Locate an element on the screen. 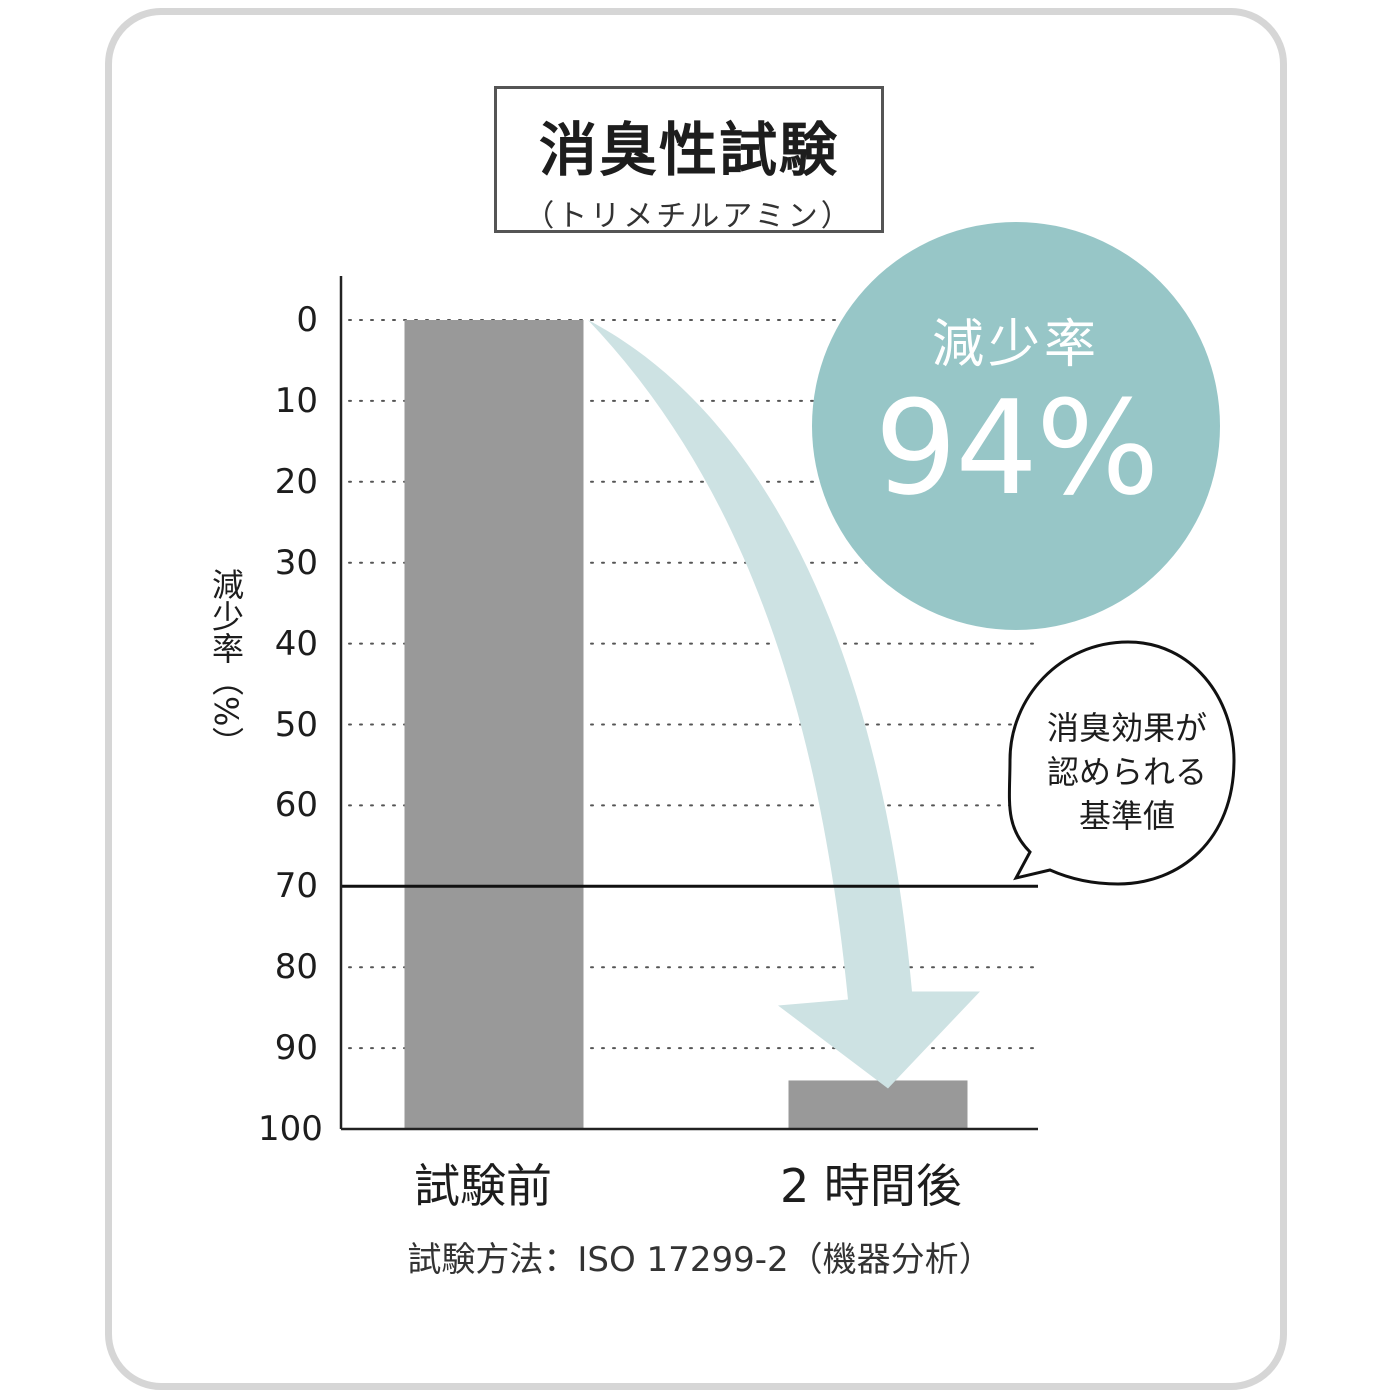 The image size is (1400, 1400). y-tick-label: 20 is located at coordinates (296, 481).